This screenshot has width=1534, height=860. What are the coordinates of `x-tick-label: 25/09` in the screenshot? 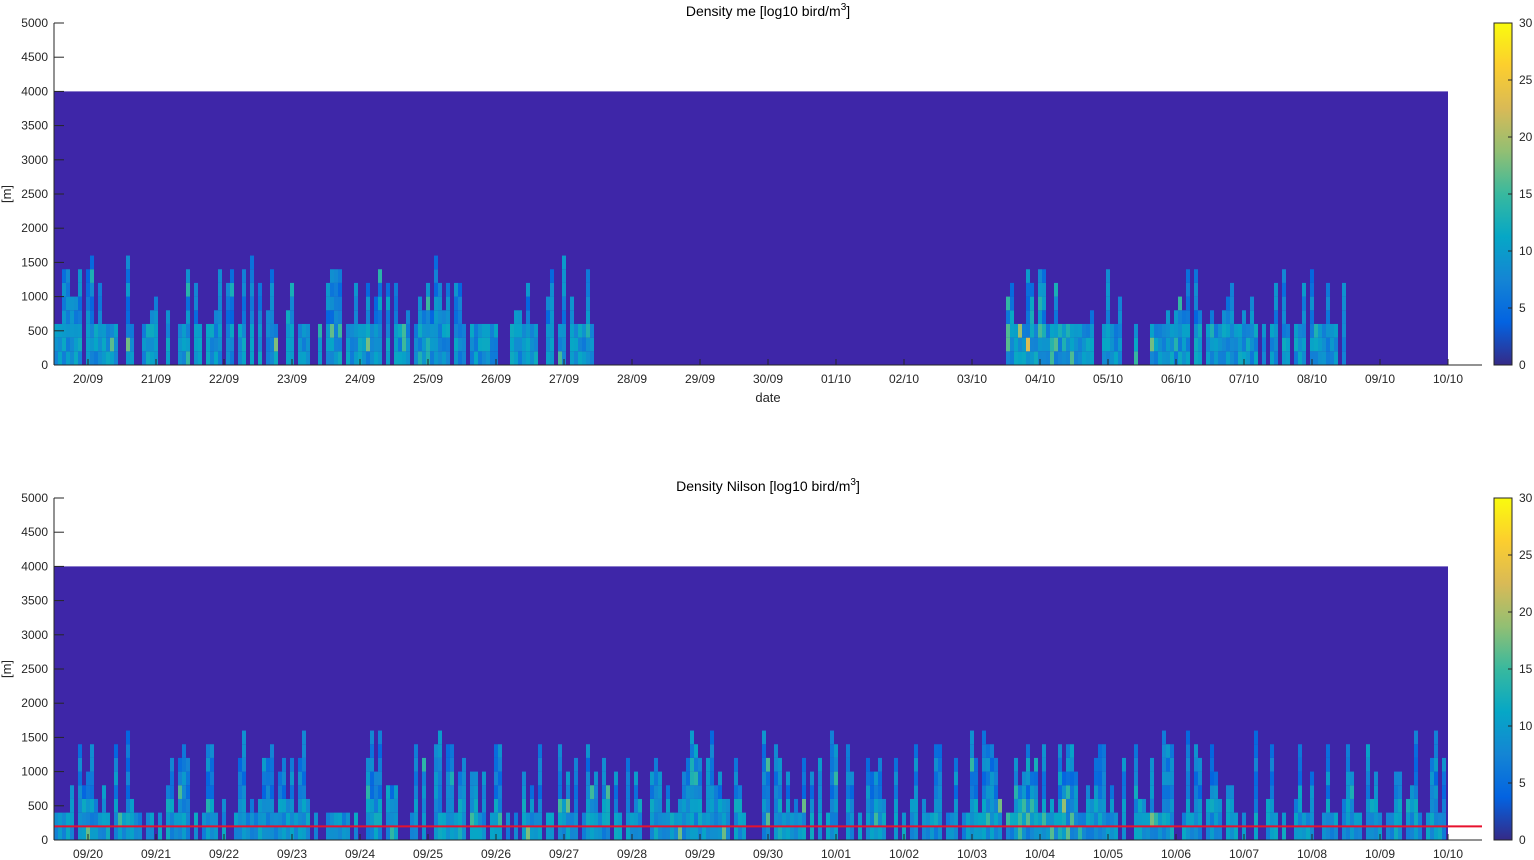 It's located at (428, 379).